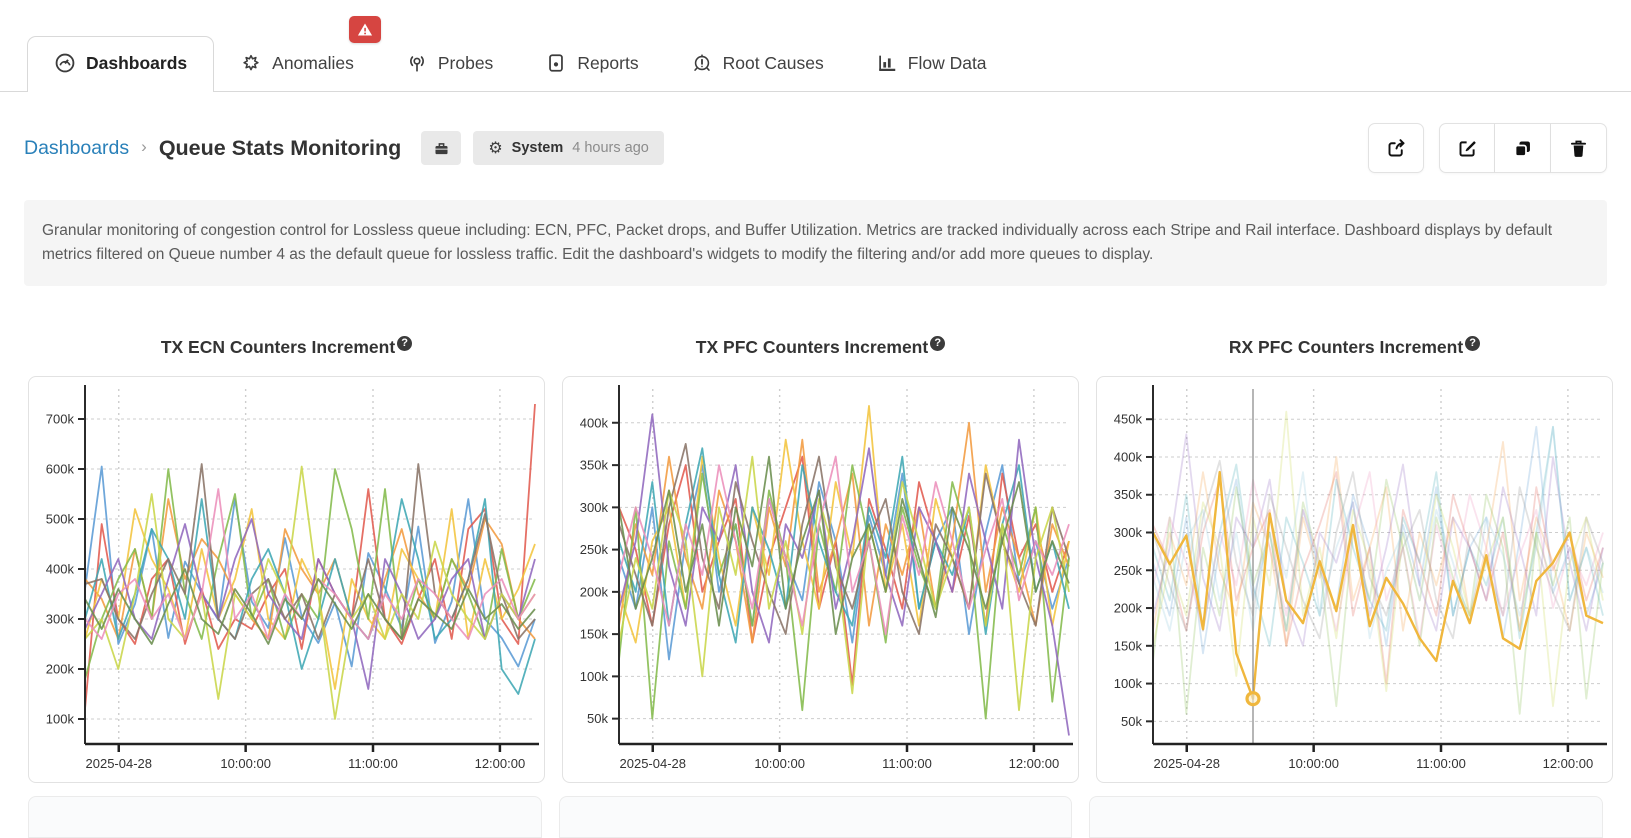 The height and width of the screenshot is (838, 1631). I want to click on edit-button, so click(1467, 148).